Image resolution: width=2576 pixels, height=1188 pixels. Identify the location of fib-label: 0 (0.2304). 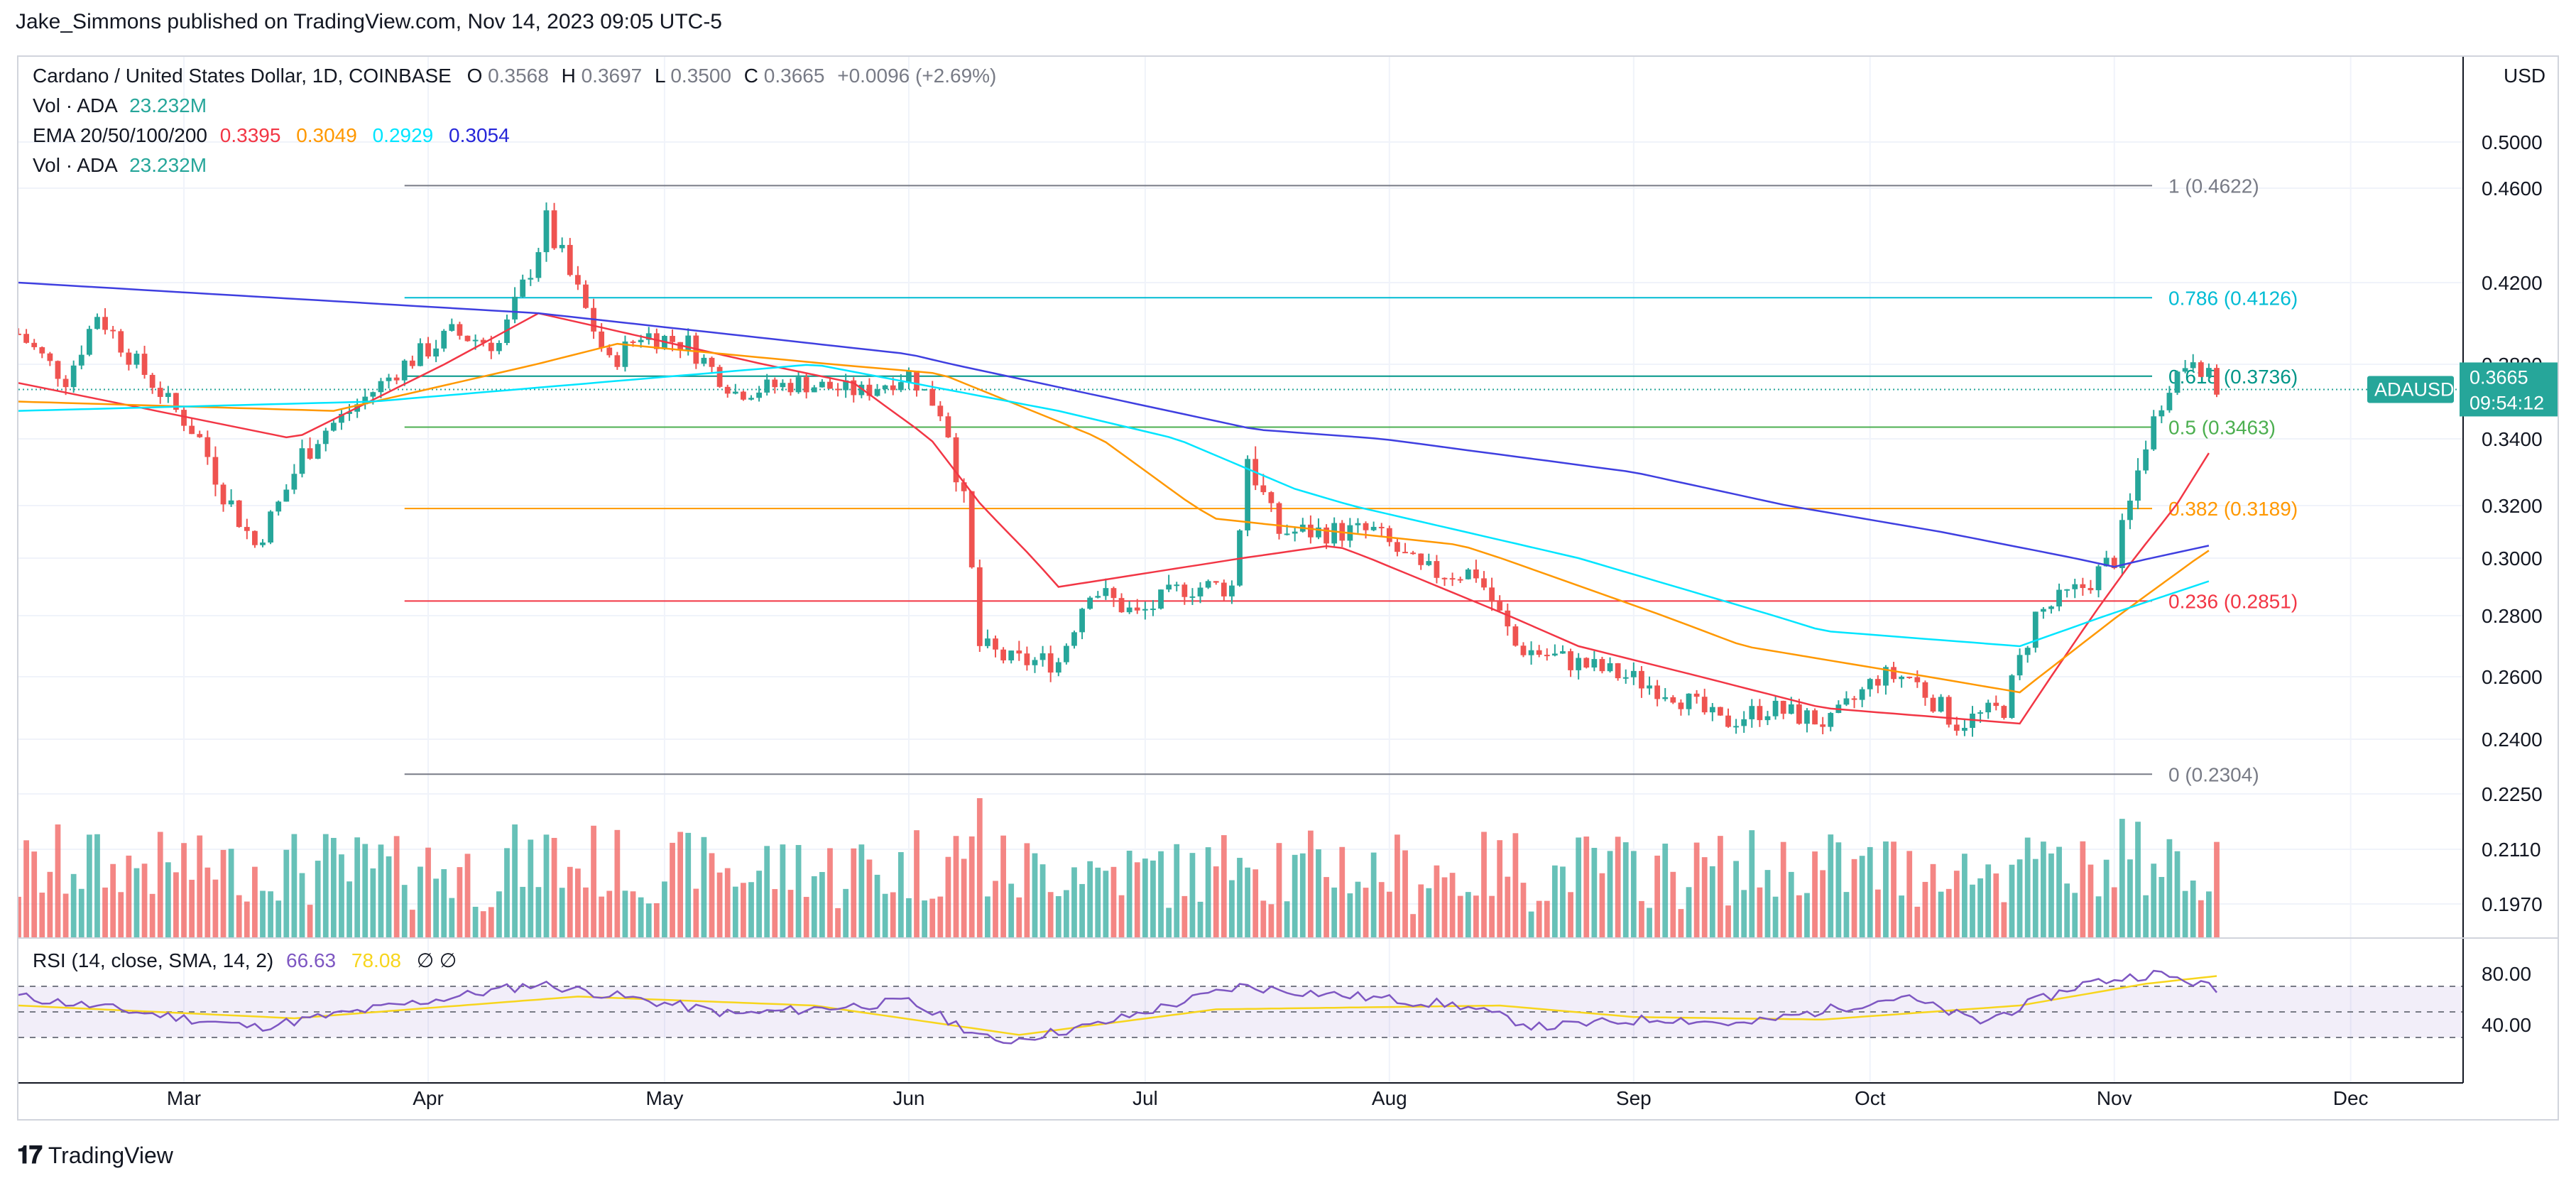
(2213, 774).